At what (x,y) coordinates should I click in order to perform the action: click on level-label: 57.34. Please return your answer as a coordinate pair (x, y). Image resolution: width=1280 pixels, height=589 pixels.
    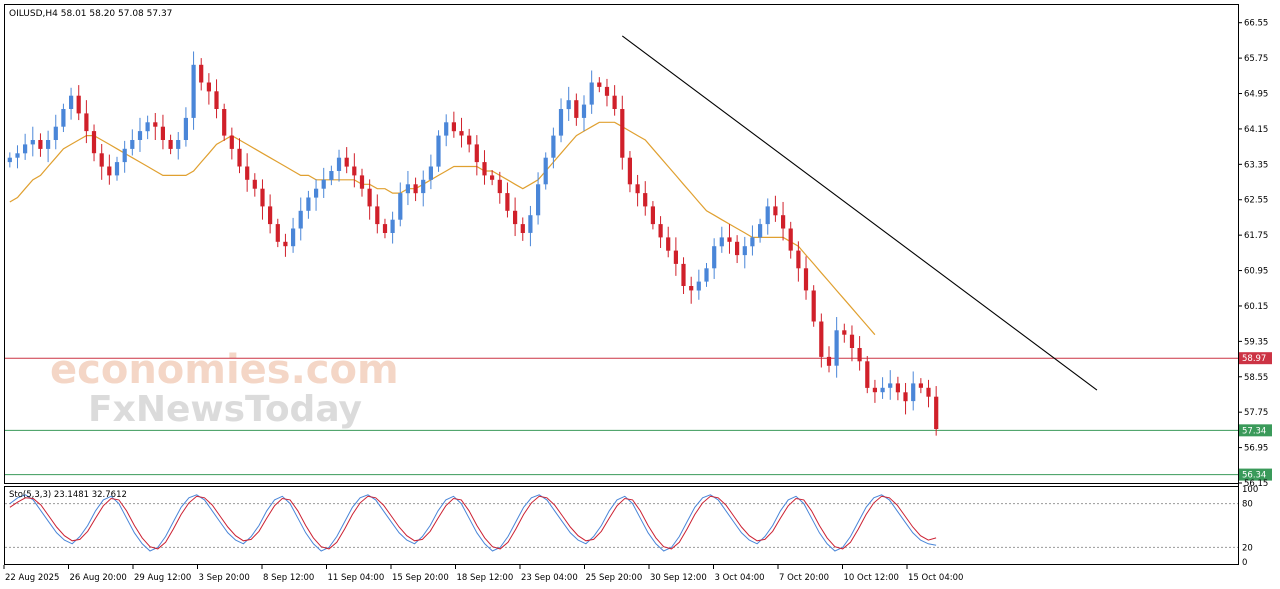
    Looking at the image, I should click on (1254, 431).